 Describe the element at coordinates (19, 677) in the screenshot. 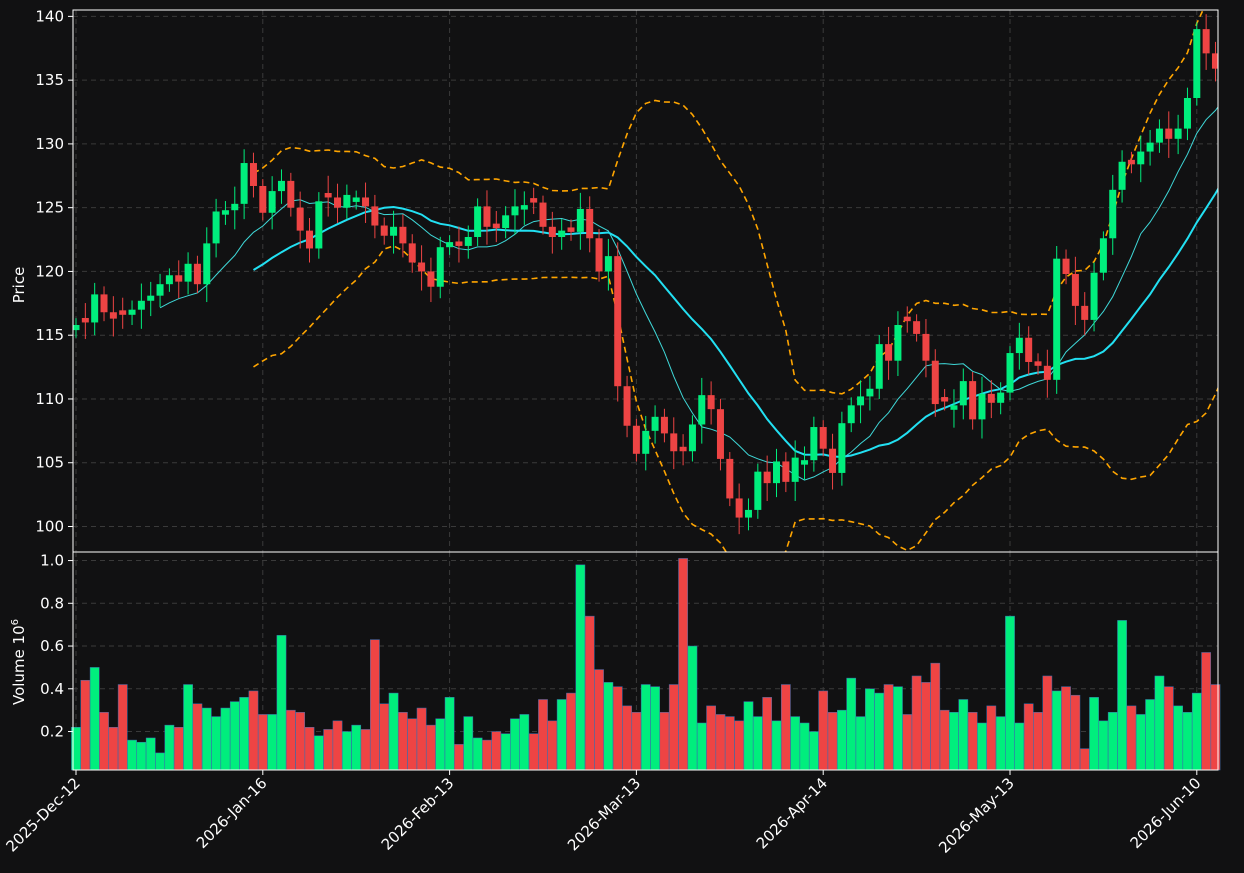

I see `volume-axis-label: Volume` at that location.